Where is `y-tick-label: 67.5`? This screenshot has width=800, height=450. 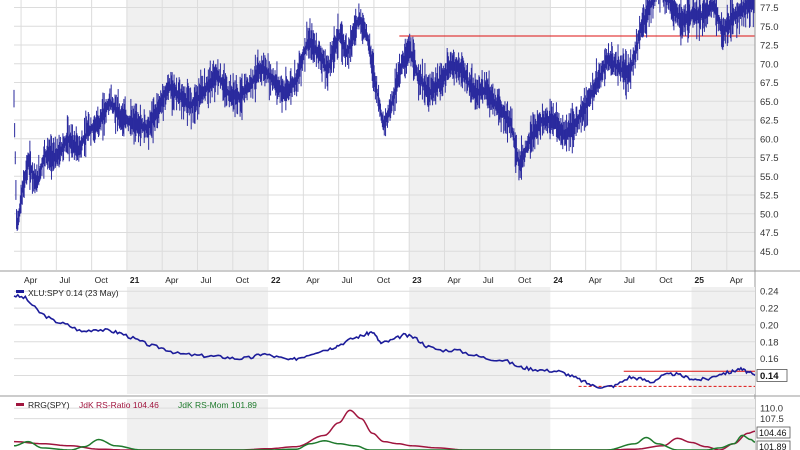 y-tick-label: 67.5 is located at coordinates (769, 83).